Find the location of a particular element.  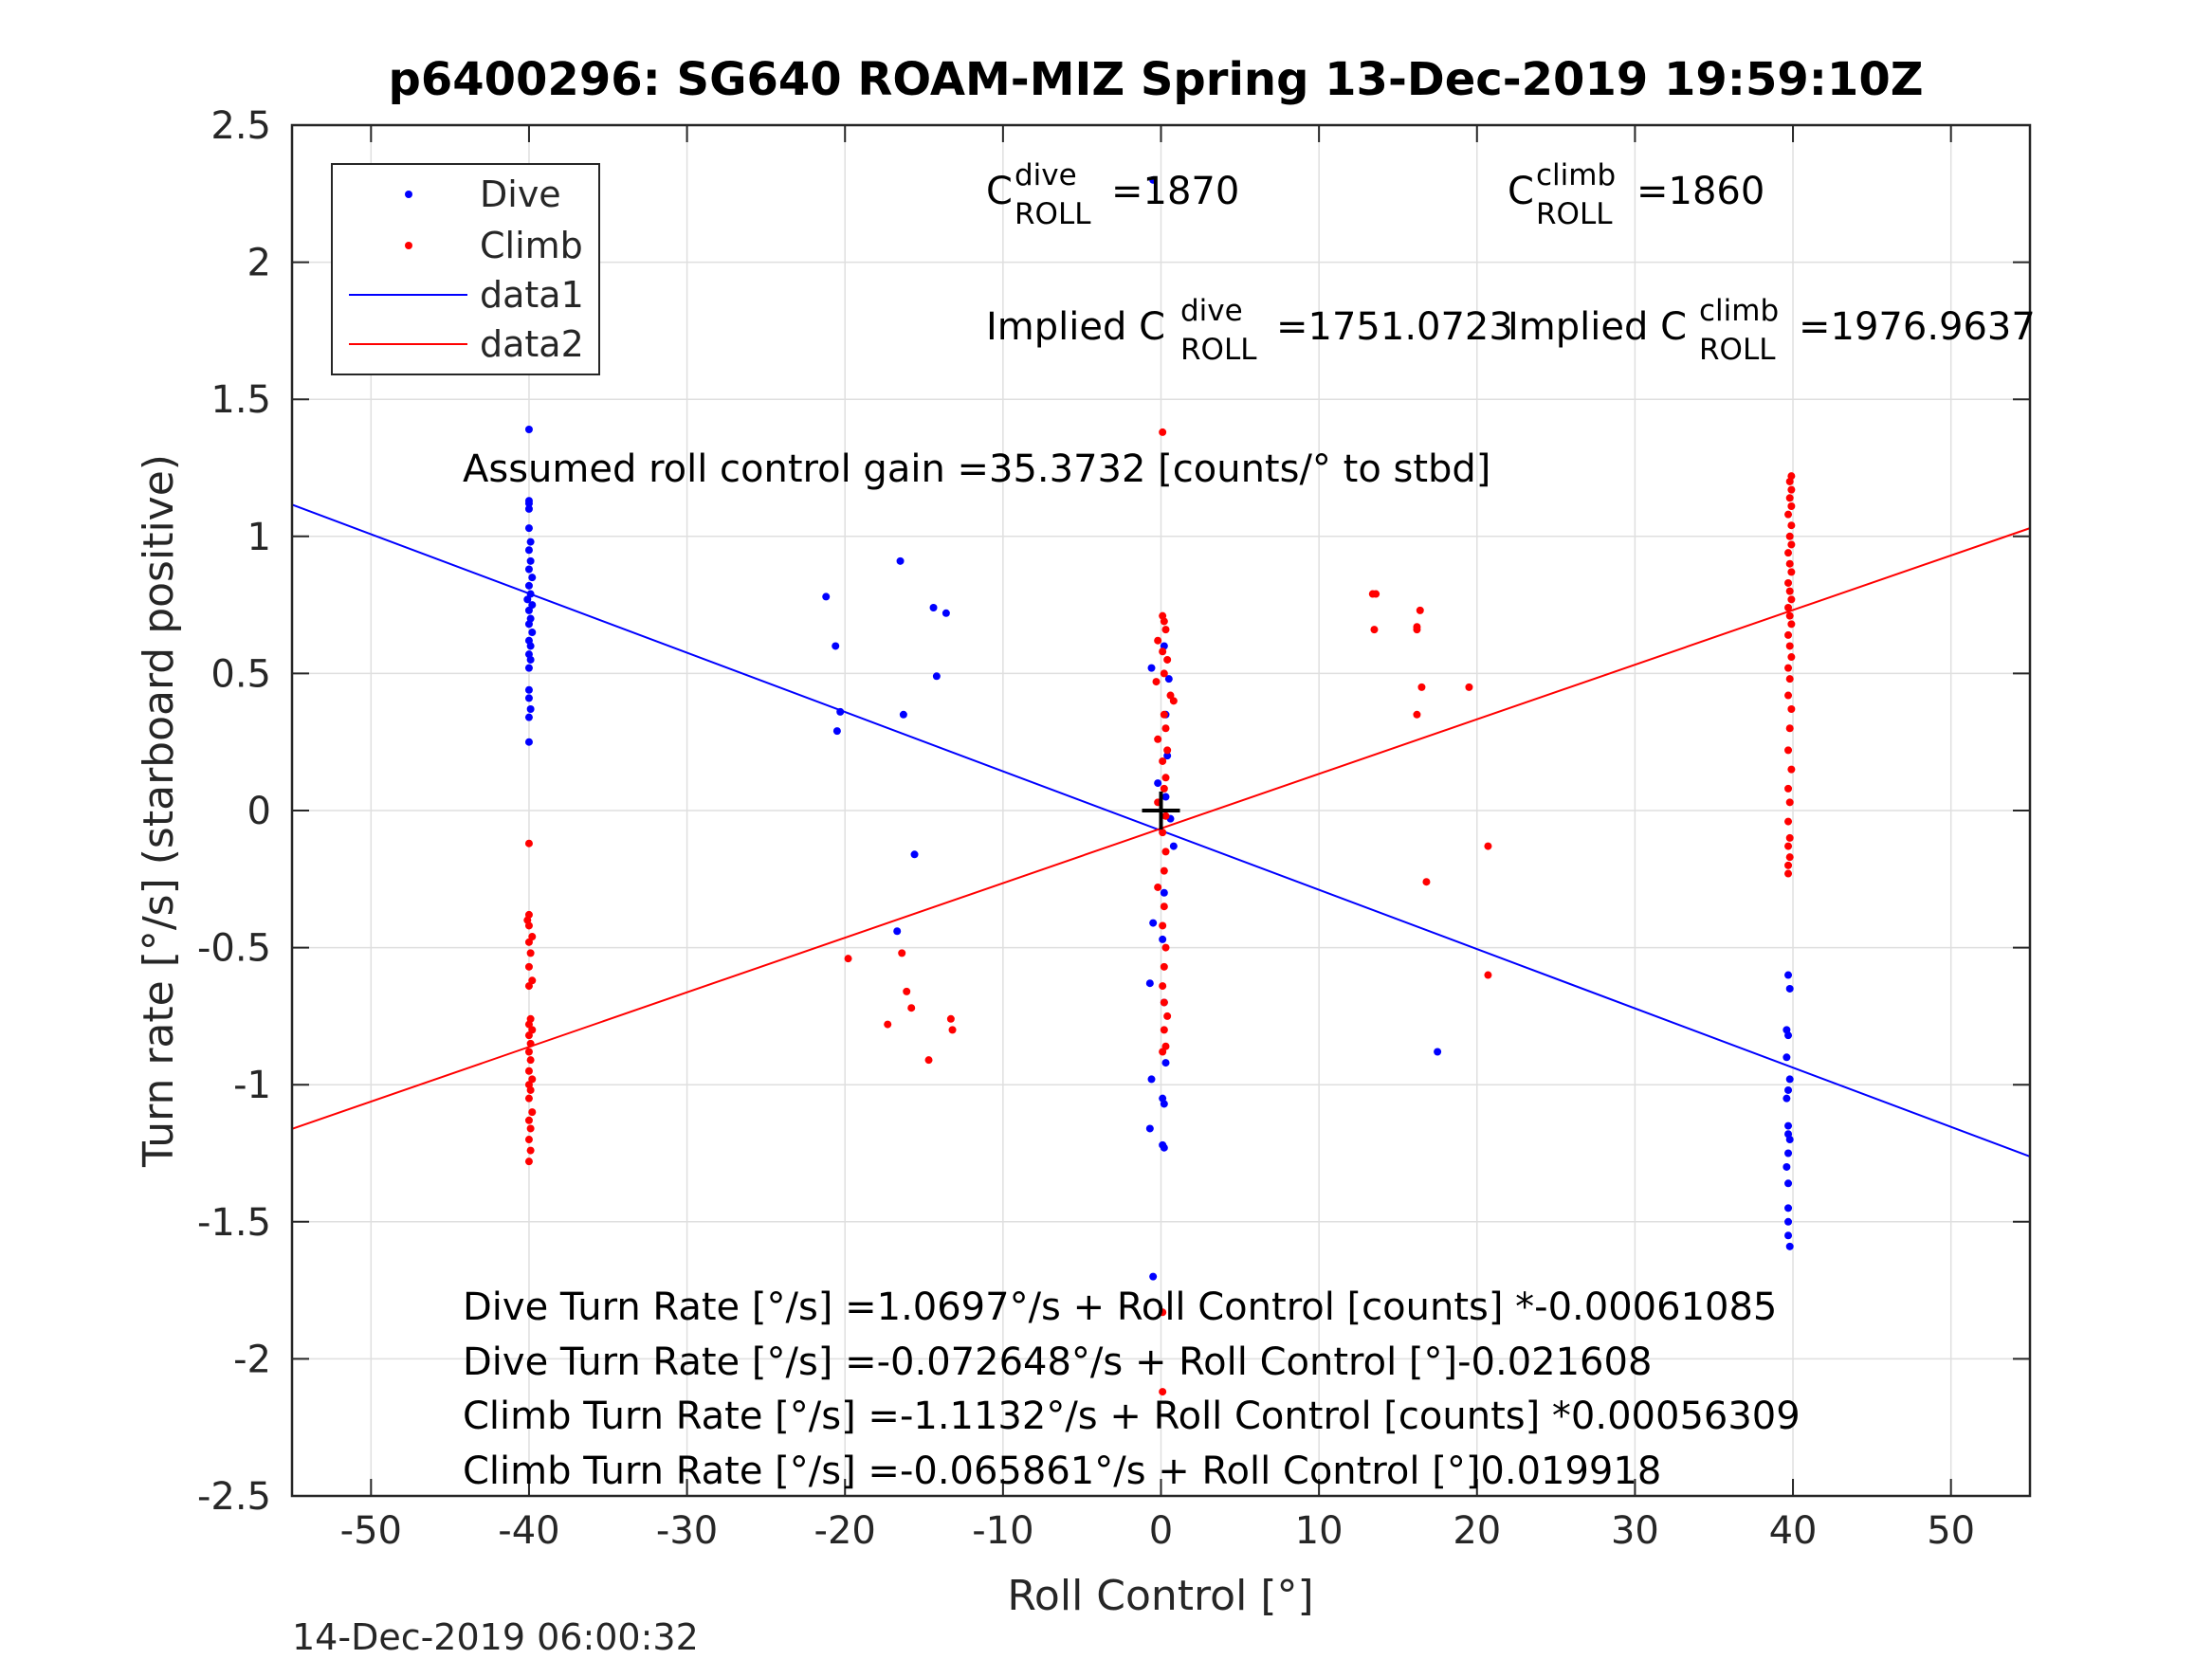

y-tick-label: 1.5 is located at coordinates (240, 400).